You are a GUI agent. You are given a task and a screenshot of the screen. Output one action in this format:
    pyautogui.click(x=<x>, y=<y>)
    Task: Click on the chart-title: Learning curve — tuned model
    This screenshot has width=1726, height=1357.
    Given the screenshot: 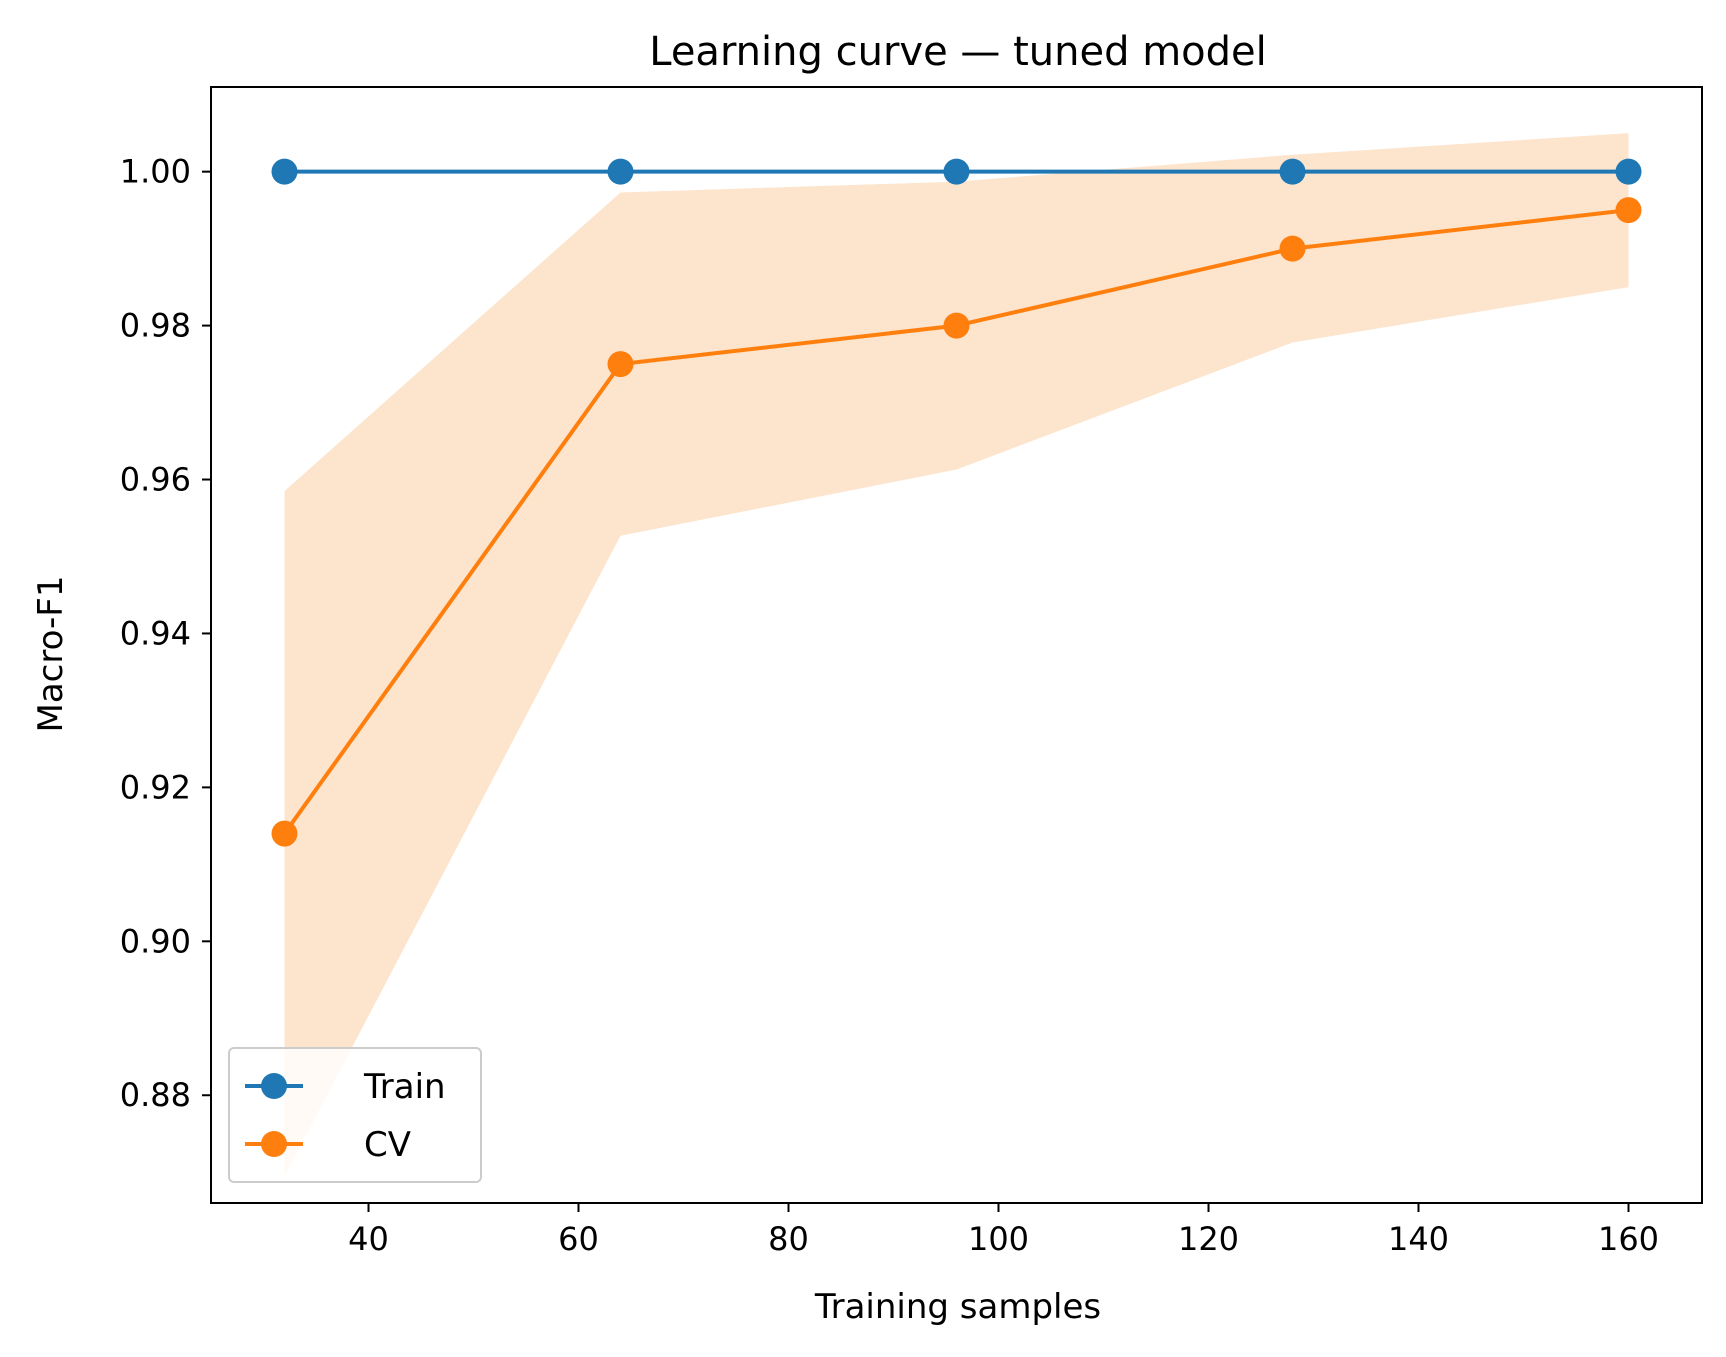 What is the action you would take?
    pyautogui.click(x=958, y=52)
    